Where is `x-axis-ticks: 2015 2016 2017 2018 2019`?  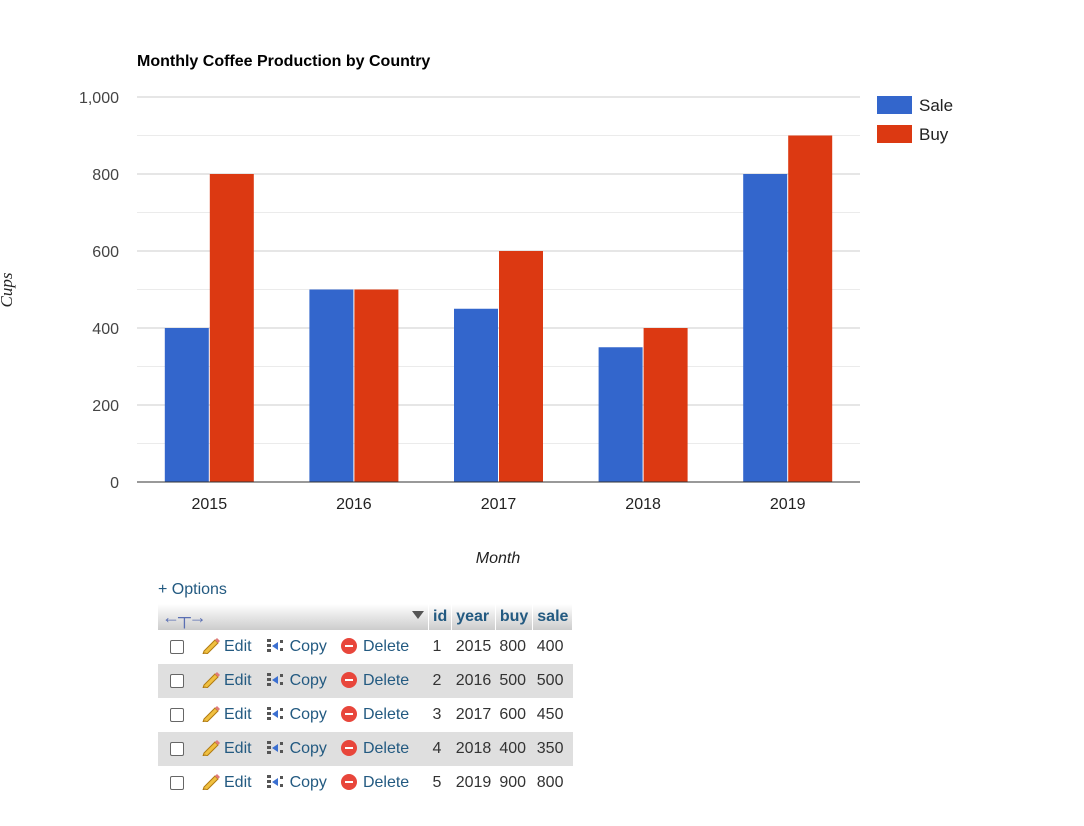 x-axis-ticks: 2015 2016 2017 2018 2019 is located at coordinates (499, 504).